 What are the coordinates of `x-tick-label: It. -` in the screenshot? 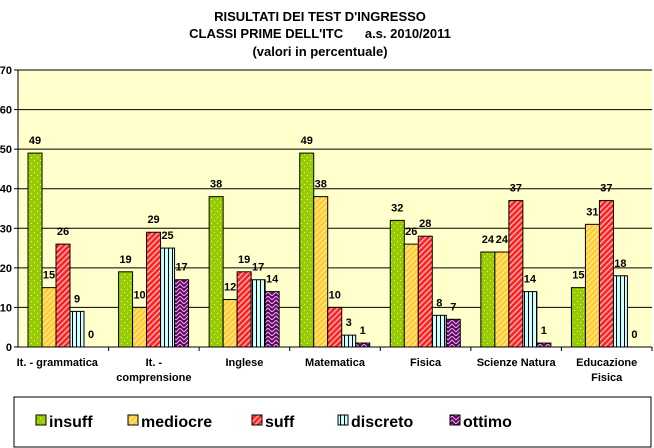 It's located at (154, 363).